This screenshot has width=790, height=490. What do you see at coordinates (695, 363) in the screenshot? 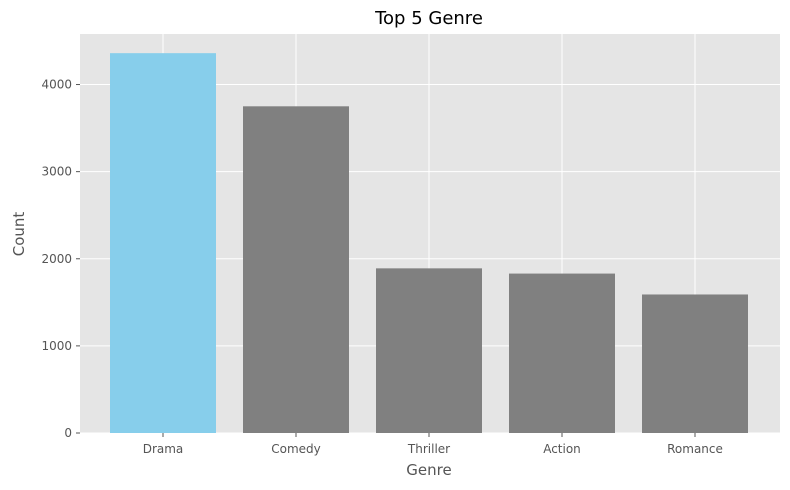
I see `bar-romance` at bounding box center [695, 363].